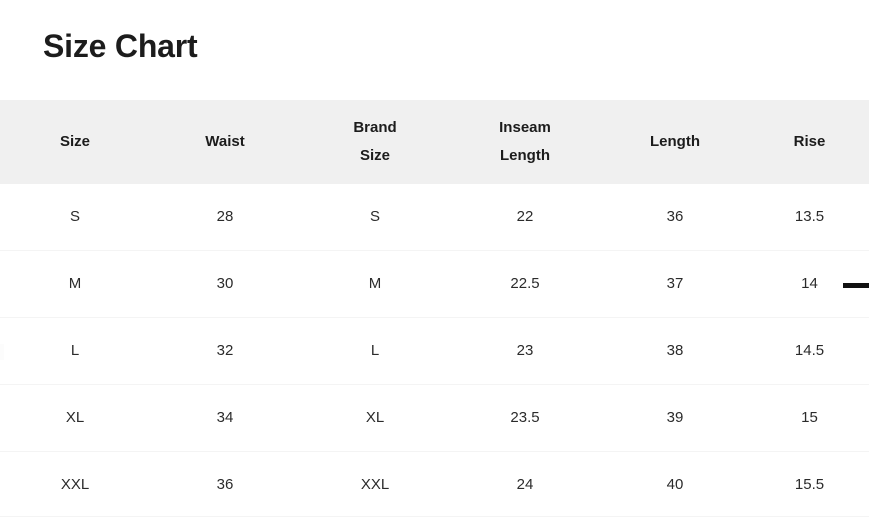  I want to click on table-row: M 30 M 22.5 37 14, so click(434, 284).